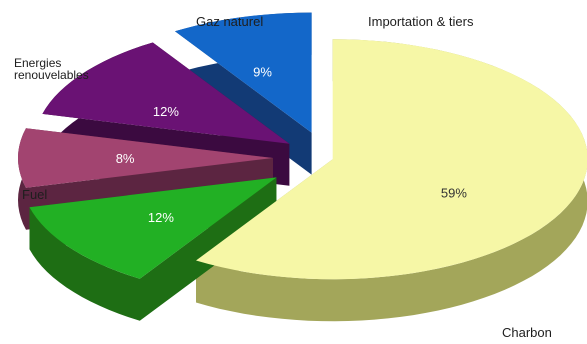 This screenshot has height=344, width=587. Describe the element at coordinates (51, 69) in the screenshot. I see `slice-label-energies-renouvelables: Energies renouvelables` at that location.